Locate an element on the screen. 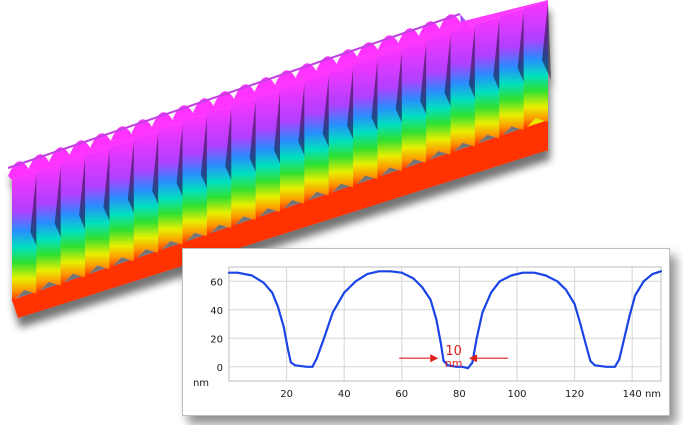 This screenshot has width=683, height=425. y-tick-label: 0 is located at coordinates (220, 368).